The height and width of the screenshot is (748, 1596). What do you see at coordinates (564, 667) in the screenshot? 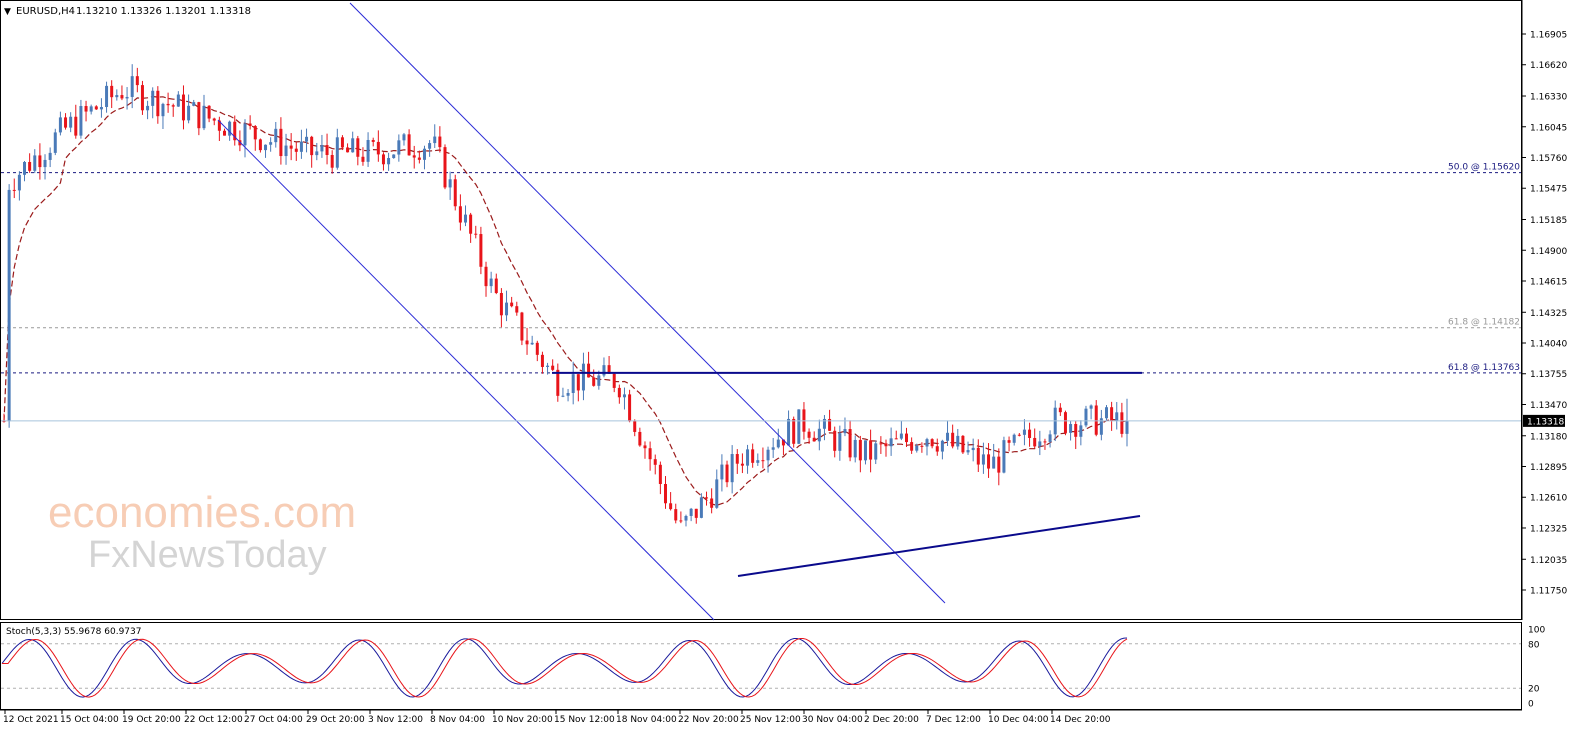
I see `stoch-main-line` at bounding box center [564, 667].